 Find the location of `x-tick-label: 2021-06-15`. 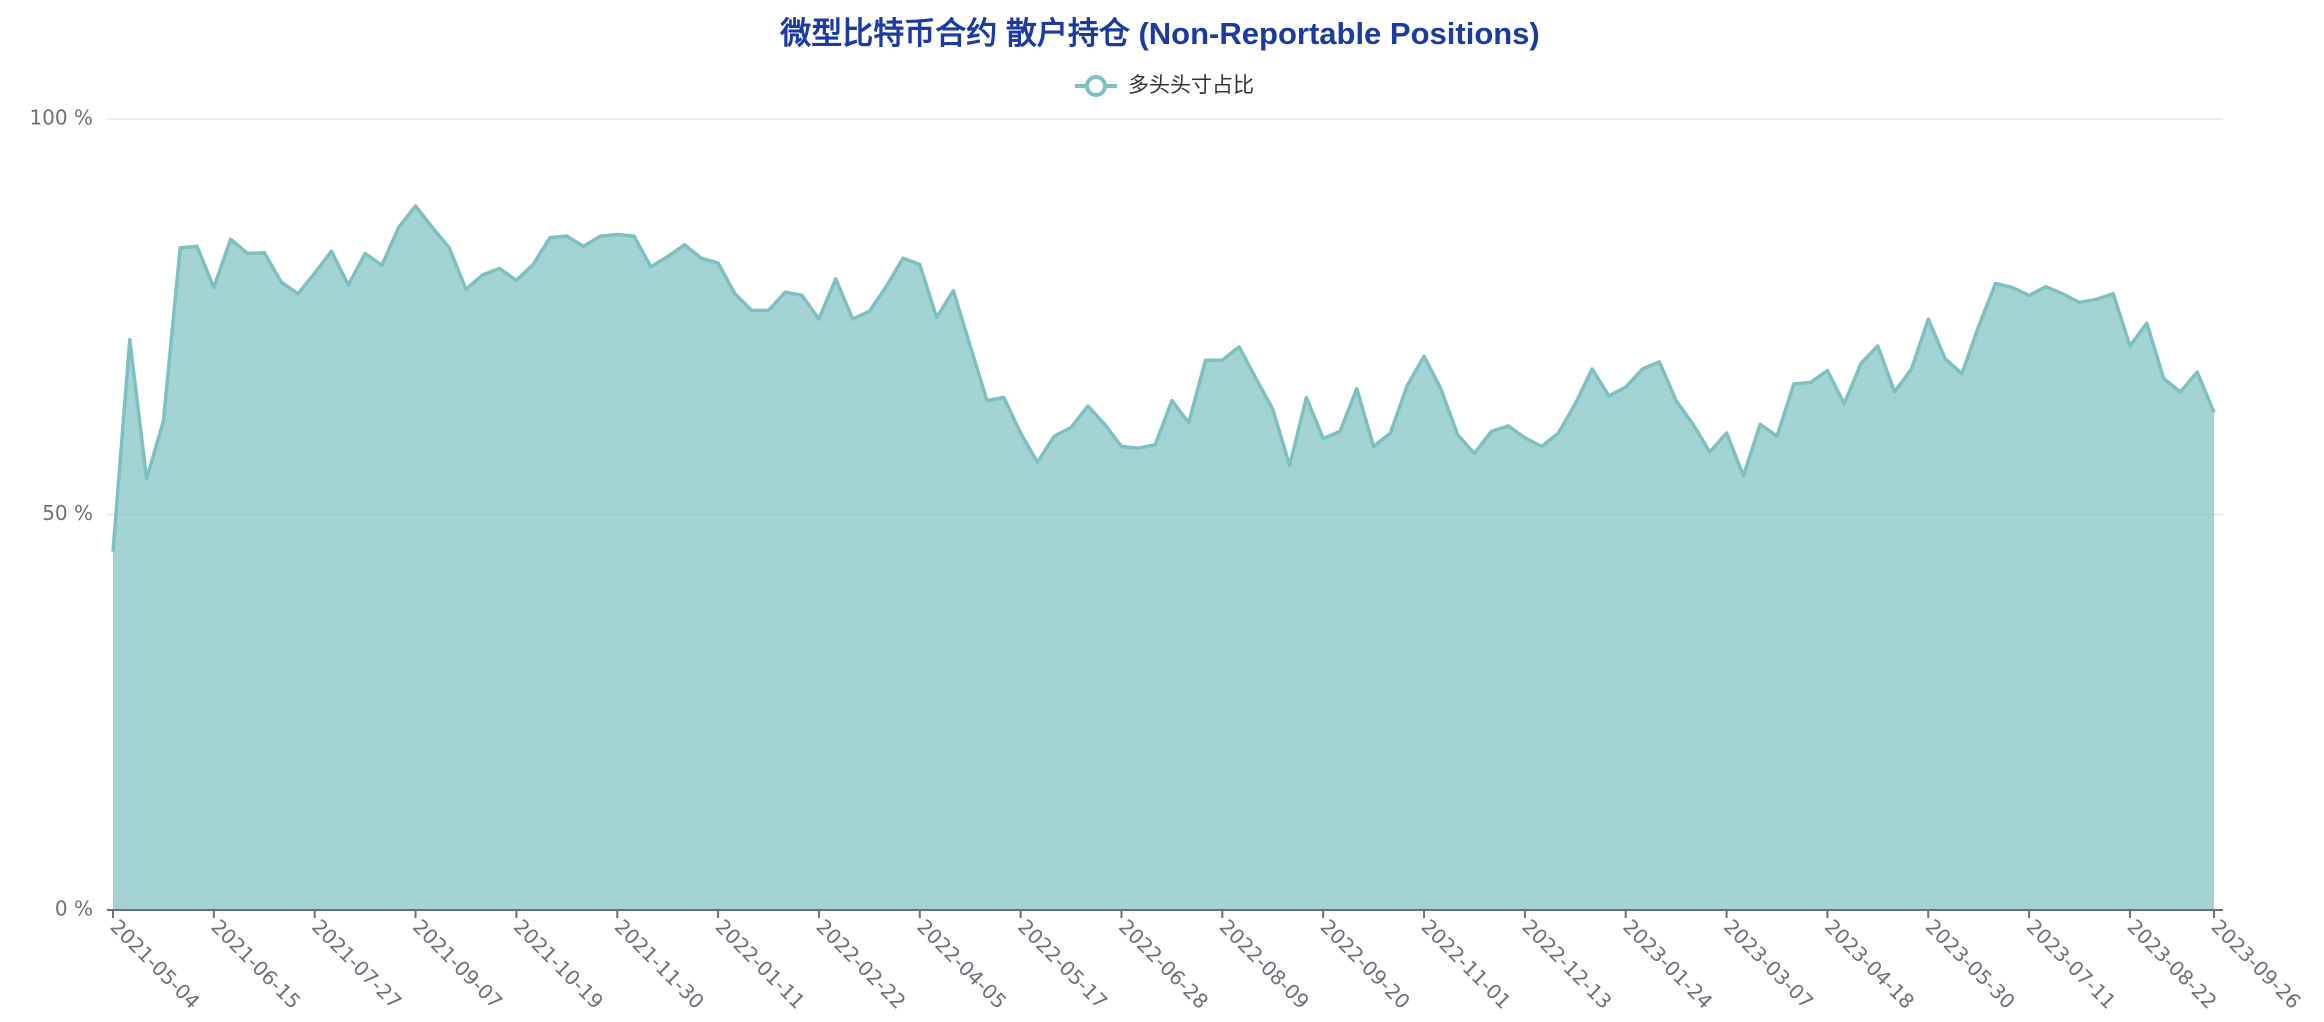

x-tick-label: 2021-06-15 is located at coordinates (255, 963).